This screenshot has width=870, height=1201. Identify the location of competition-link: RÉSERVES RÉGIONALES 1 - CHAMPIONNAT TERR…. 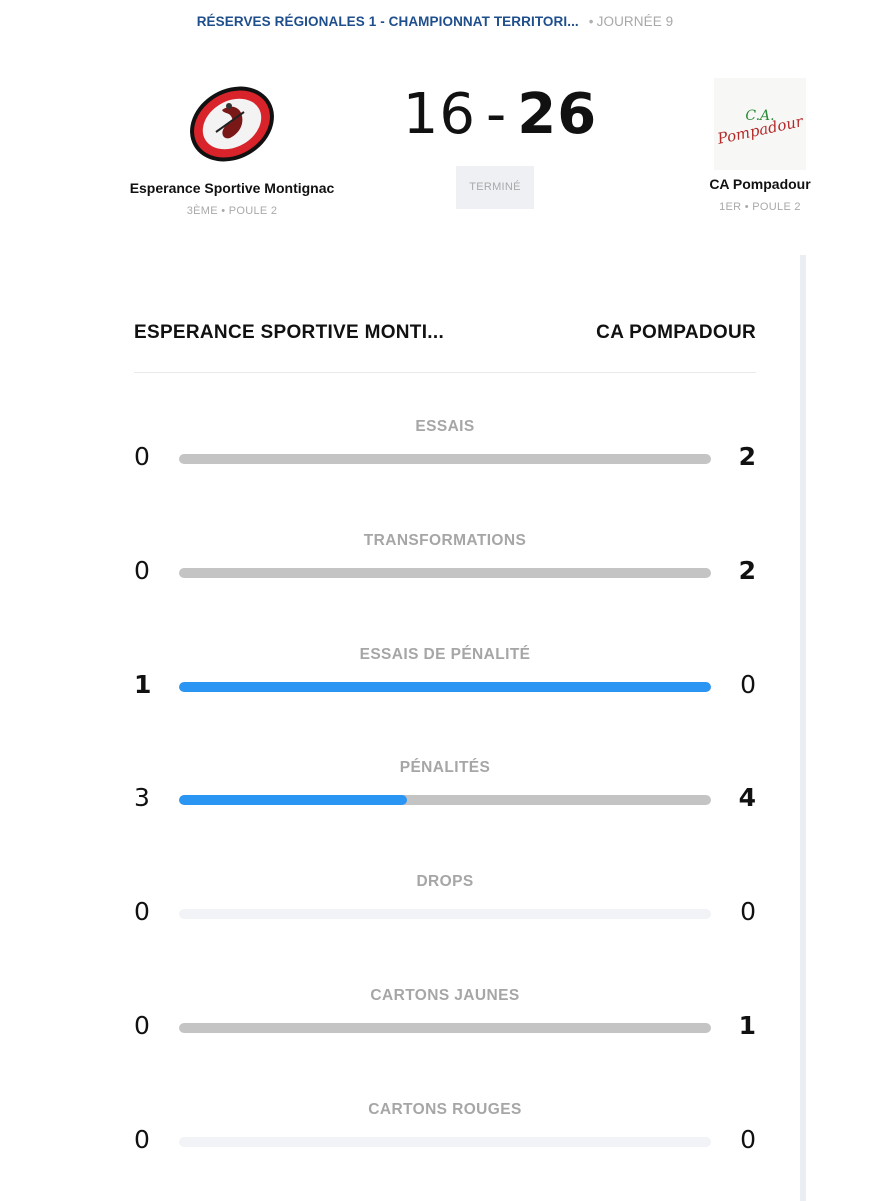
(387, 21).